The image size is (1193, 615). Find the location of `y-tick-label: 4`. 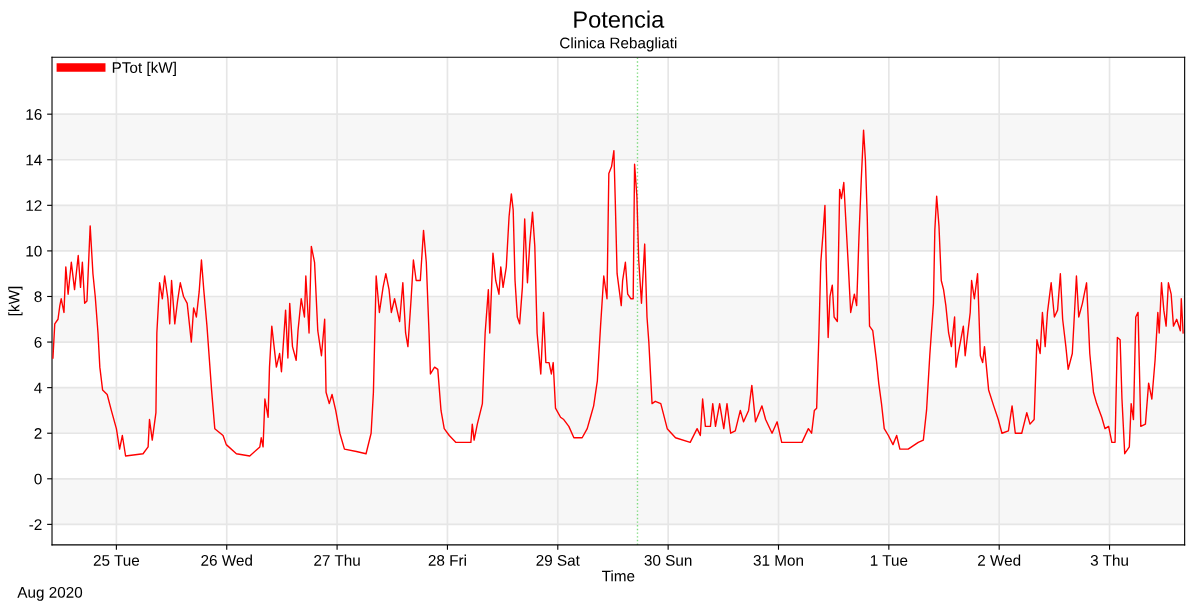

y-tick-label: 4 is located at coordinates (38, 388).